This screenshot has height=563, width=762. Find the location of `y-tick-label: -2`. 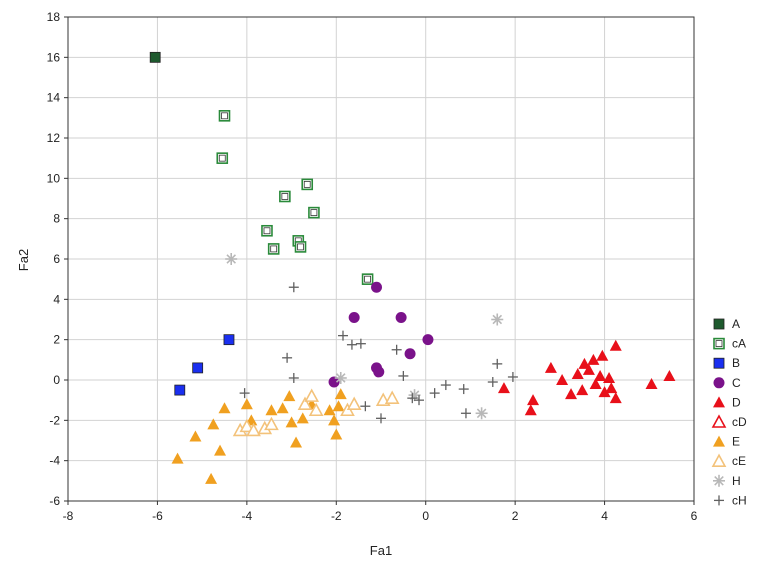

y-tick-label: -2 is located at coordinates (54, 420).